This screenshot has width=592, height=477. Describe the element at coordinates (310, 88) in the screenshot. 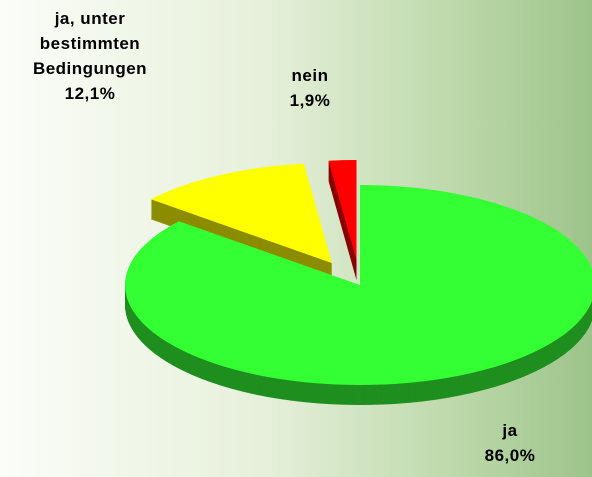

I see `slice-label: nein 1,9%` at that location.